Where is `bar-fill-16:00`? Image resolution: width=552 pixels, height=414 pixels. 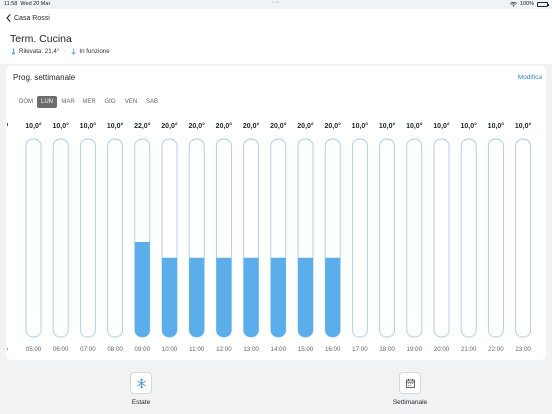 bar-fill-16:00 is located at coordinates (333, 297).